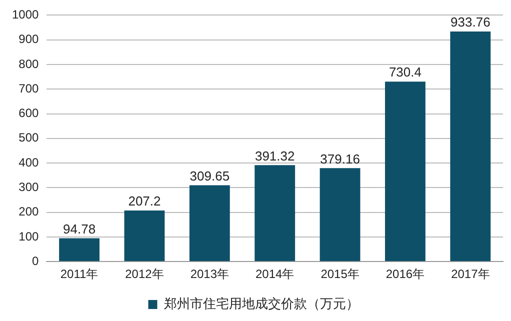 The image size is (511, 321). I want to click on y-tick-label: 600, so click(29, 113).